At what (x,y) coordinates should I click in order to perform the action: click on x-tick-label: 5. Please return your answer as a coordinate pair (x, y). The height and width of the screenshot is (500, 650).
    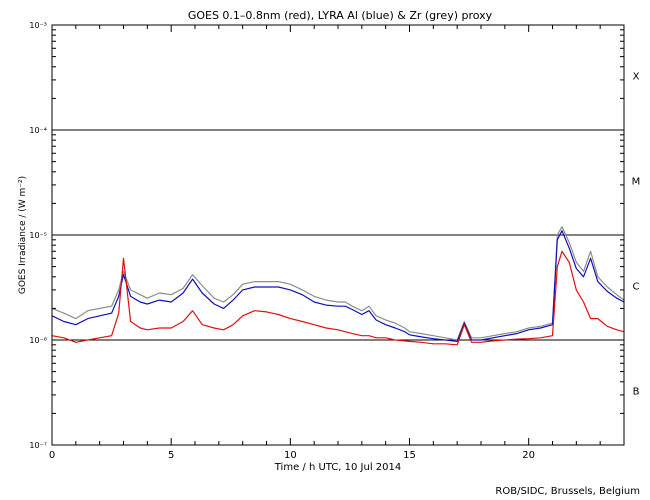
    Looking at the image, I should click on (171, 455).